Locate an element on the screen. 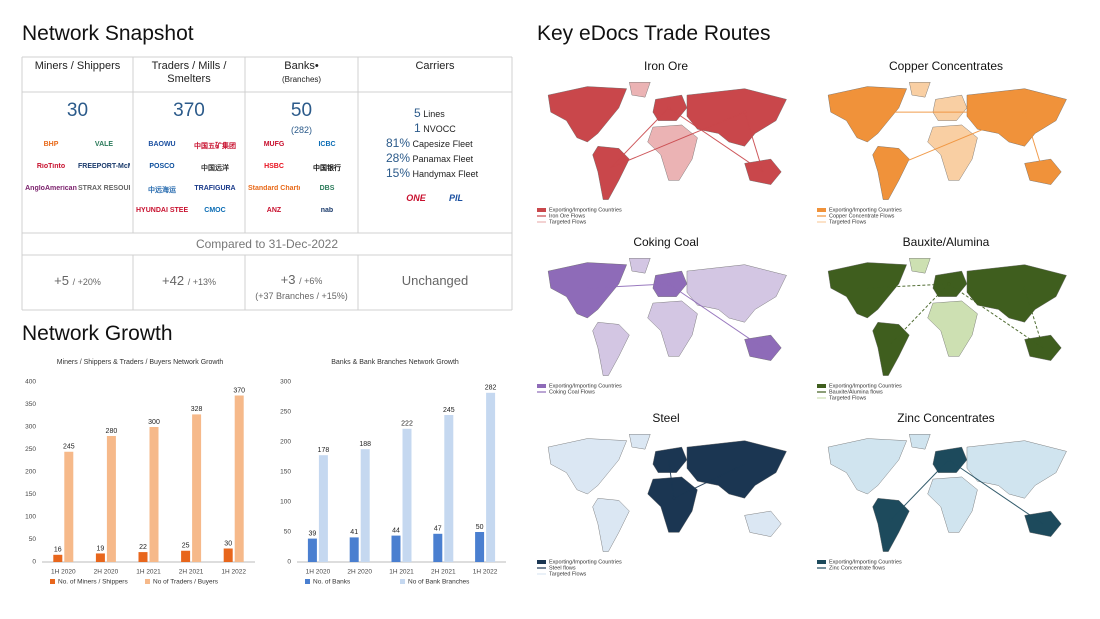 The height and width of the screenshot is (619, 1100). column-header: Miners / Shippers is located at coordinates (77, 66).